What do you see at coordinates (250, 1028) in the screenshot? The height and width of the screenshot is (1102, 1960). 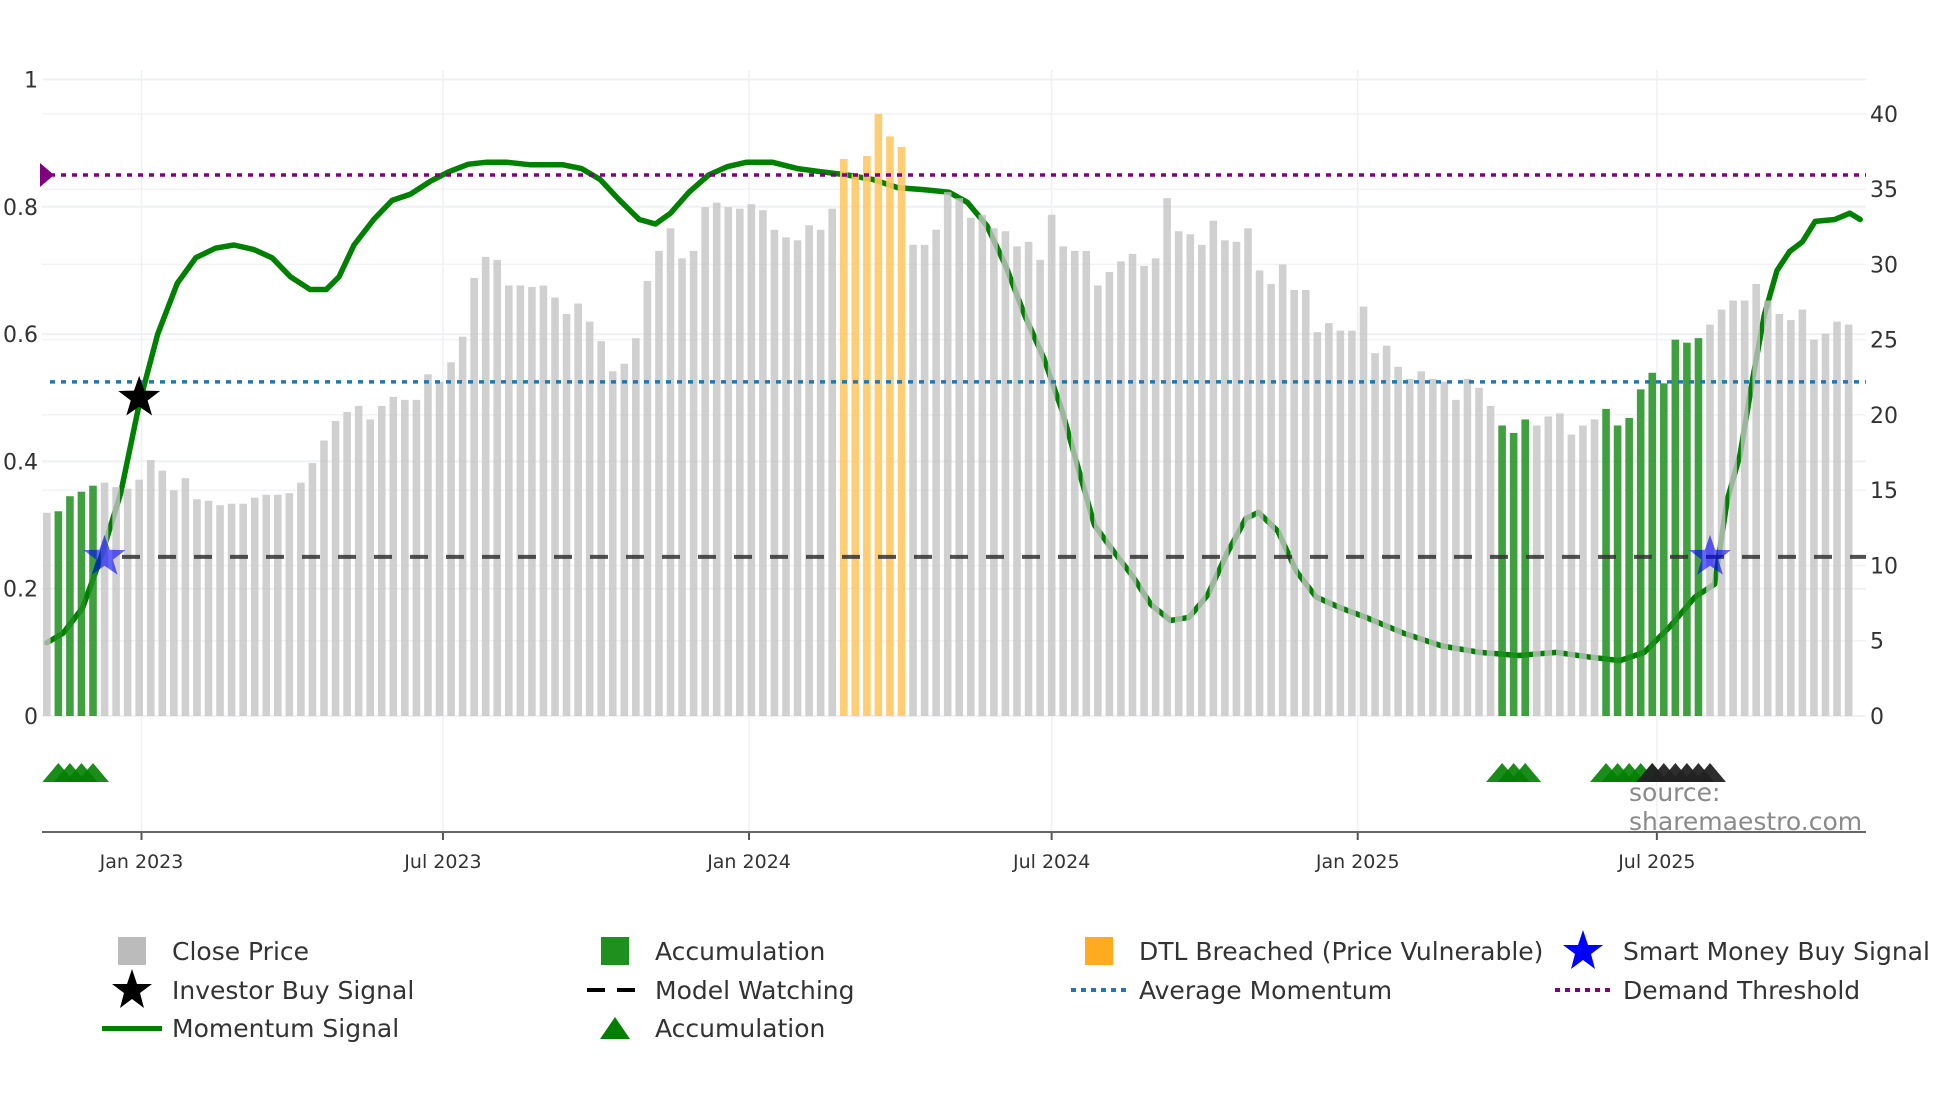 I see `legend-momentum-signal: Momentum Signal` at bounding box center [250, 1028].